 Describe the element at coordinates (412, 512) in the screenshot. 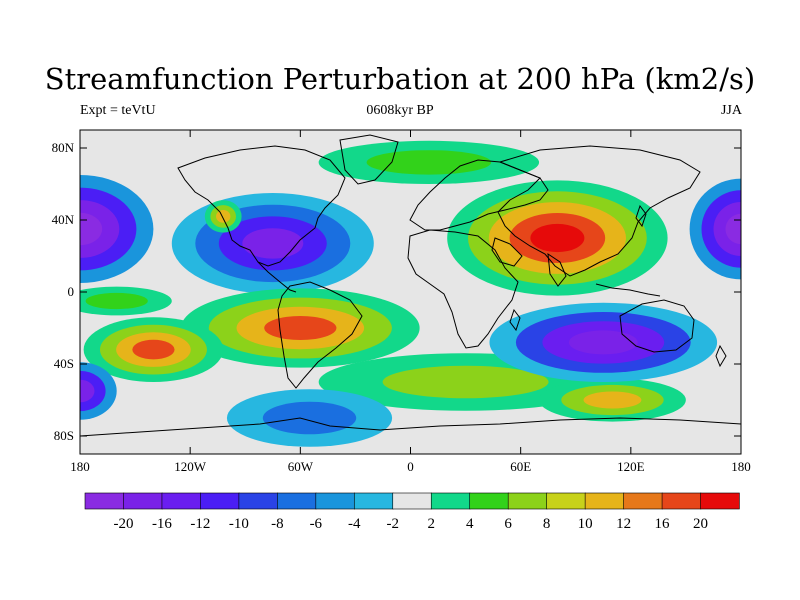

I see `colorbar: -20 -16 -12 -10 -8 -6 -4 -2 2 4 6 8 10 12 16 20` at that location.